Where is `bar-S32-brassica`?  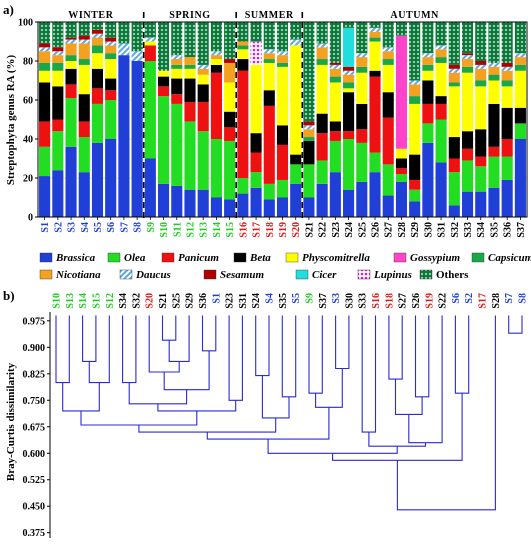 bar-S32-brassica is located at coordinates (454, 211).